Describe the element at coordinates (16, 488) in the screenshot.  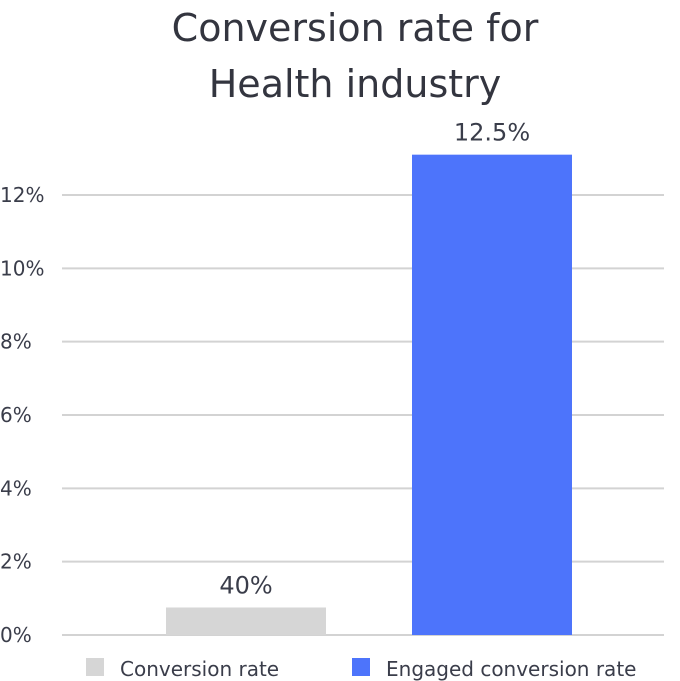
I see `y-tick-label: 4%` at that location.